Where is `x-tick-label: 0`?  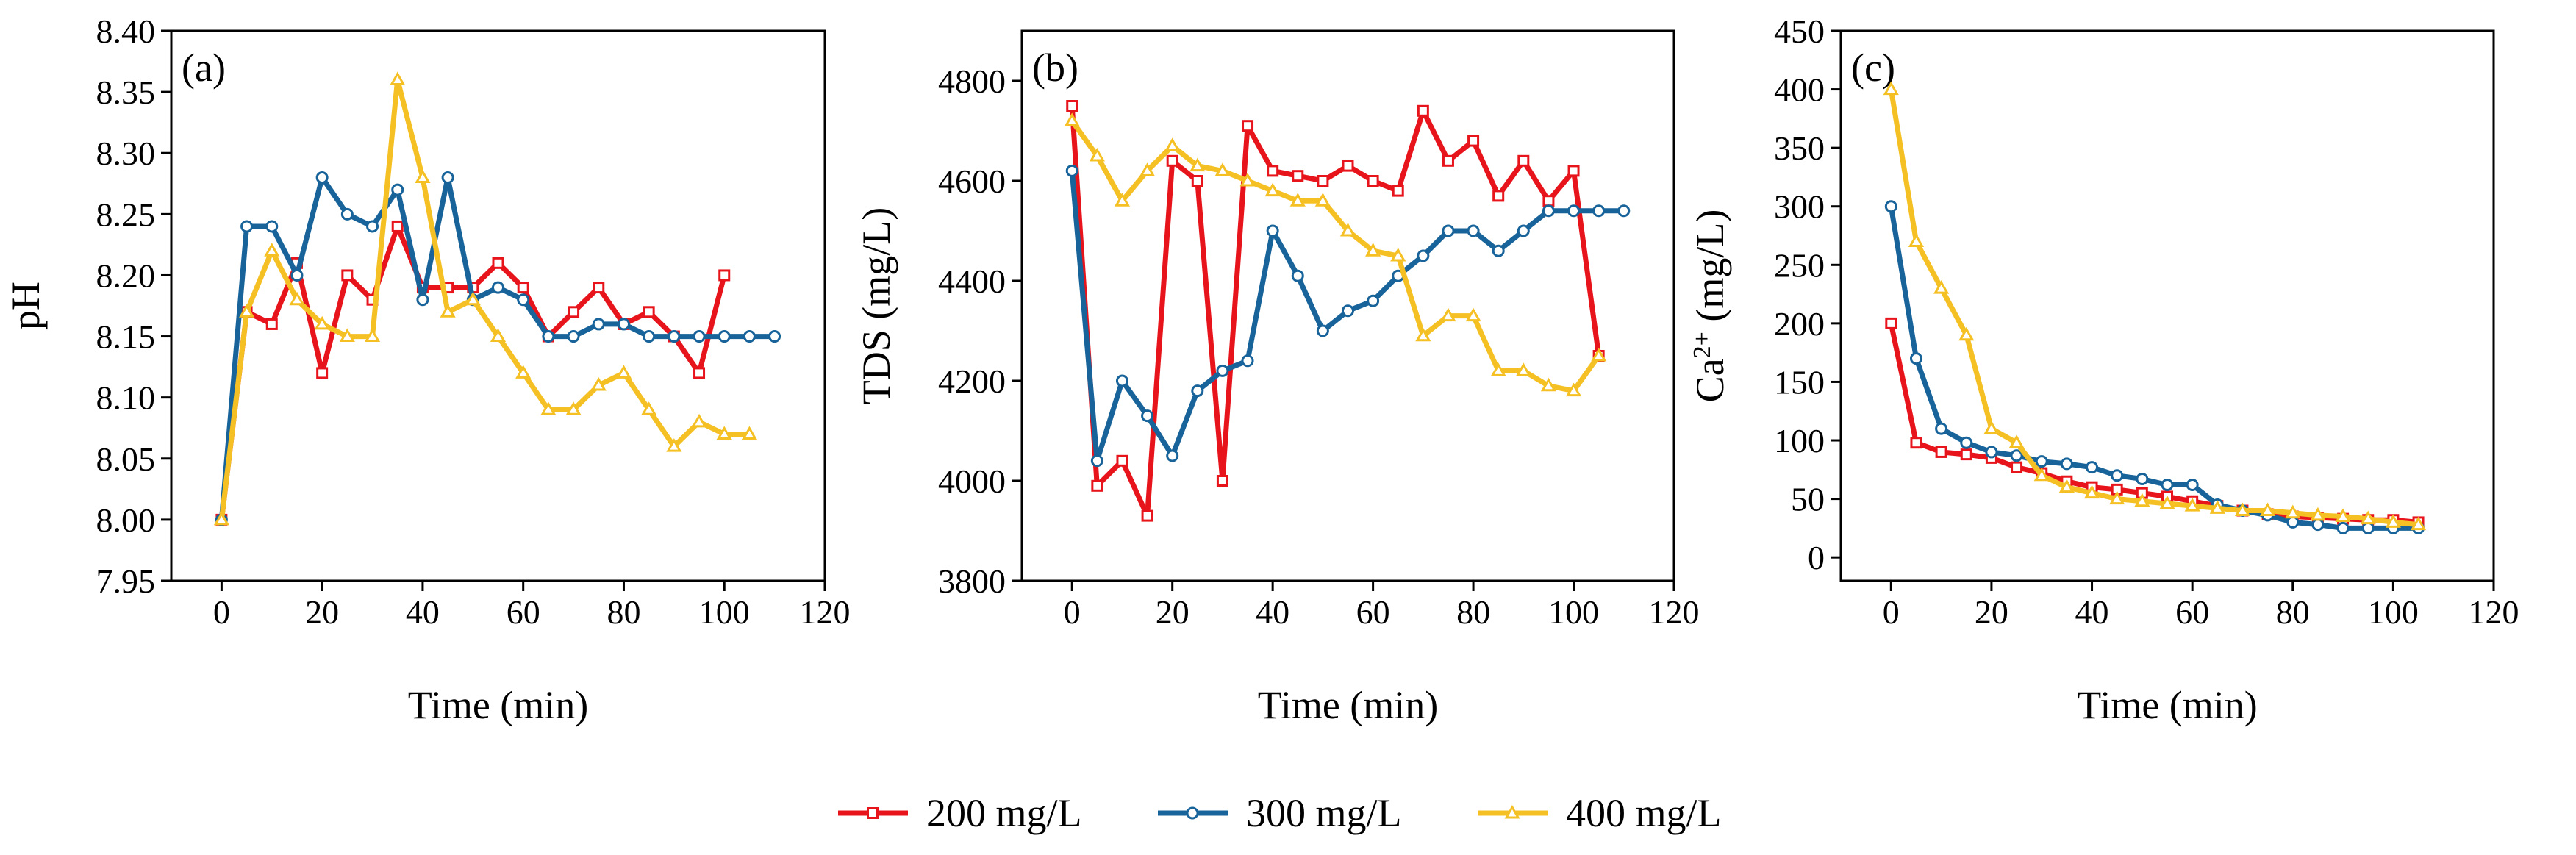
x-tick-label: 0 is located at coordinates (1891, 612).